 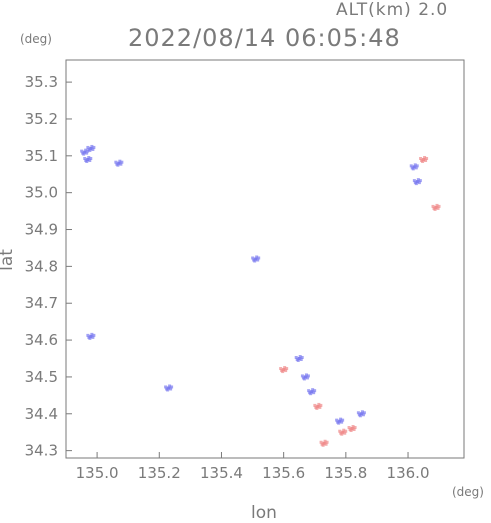 What do you see at coordinates (159, 473) in the screenshot?
I see `x-tick-label: 135.2` at bounding box center [159, 473].